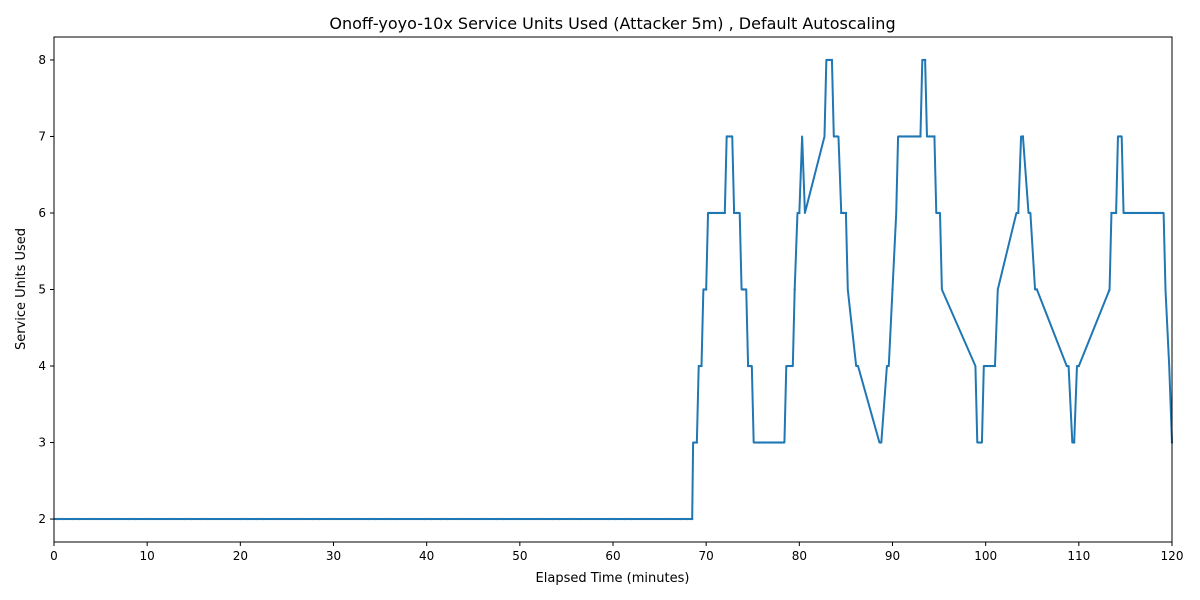 The height and width of the screenshot is (600, 1200). I want to click on x-tick-label: 30, so click(333, 556).